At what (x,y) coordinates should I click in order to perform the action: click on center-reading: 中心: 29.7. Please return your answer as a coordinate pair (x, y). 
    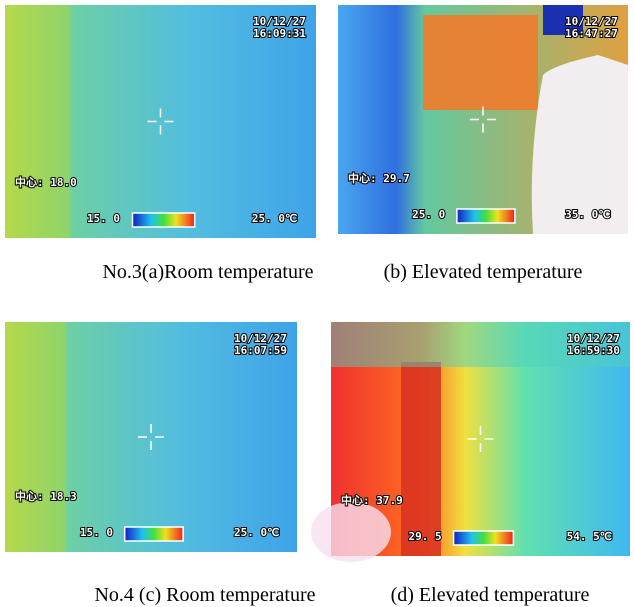
    Looking at the image, I should click on (379, 178).